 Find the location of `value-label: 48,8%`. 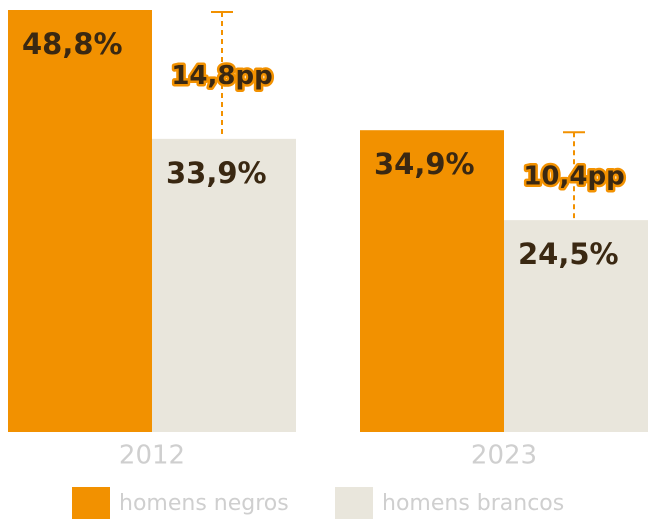

value-label: 48,8% is located at coordinates (72, 44).